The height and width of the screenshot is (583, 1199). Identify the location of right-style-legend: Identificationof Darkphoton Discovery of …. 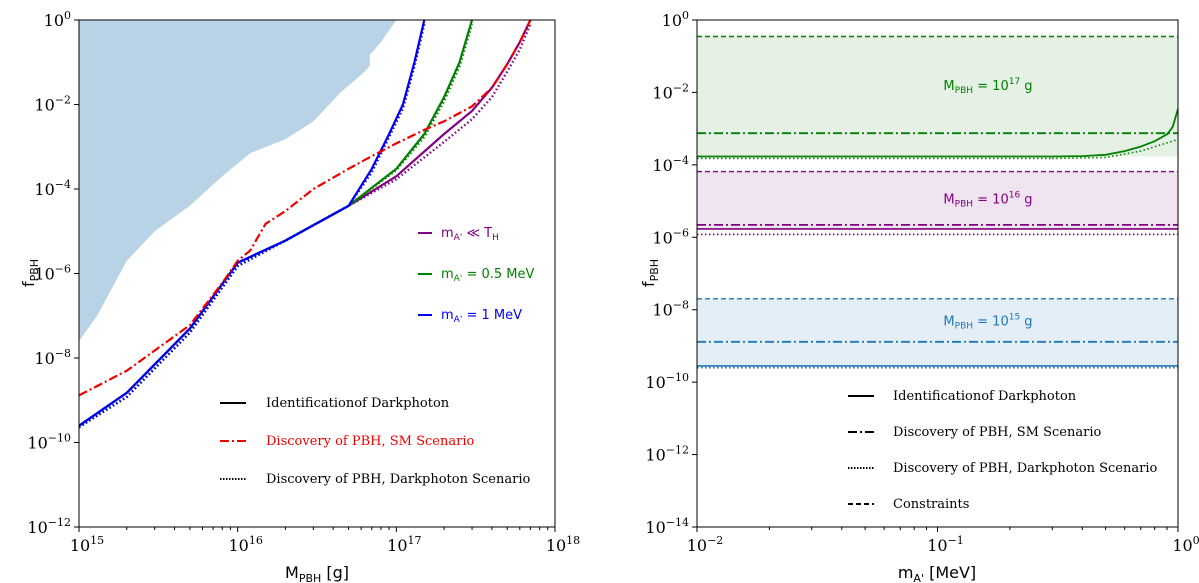
(1002, 450).